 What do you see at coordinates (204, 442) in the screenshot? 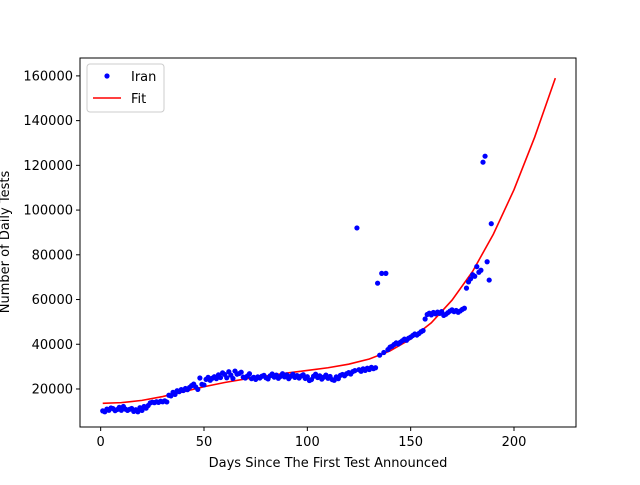
I see `x-tick-label: 50` at bounding box center [204, 442].